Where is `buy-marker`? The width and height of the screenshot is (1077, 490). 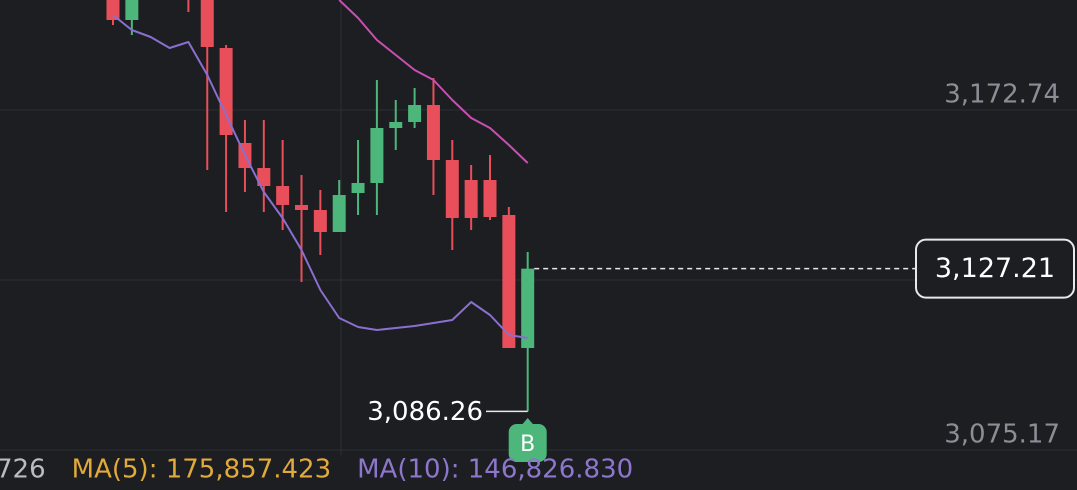
buy-marker is located at coordinates (527, 443).